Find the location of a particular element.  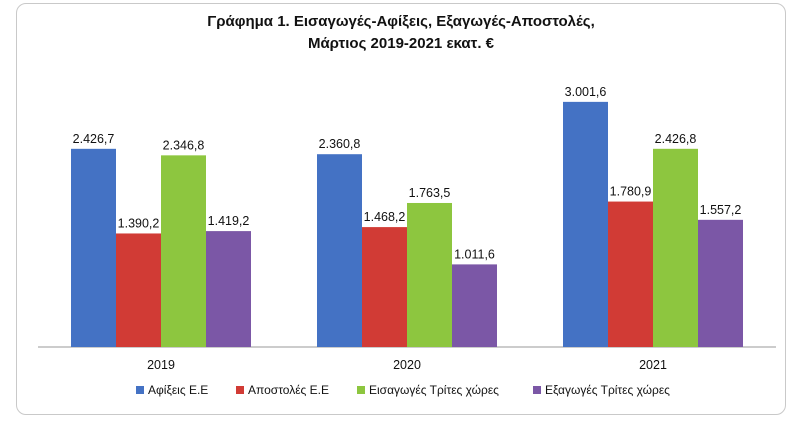

x-tick-label-2019: 2019 is located at coordinates (161, 365).